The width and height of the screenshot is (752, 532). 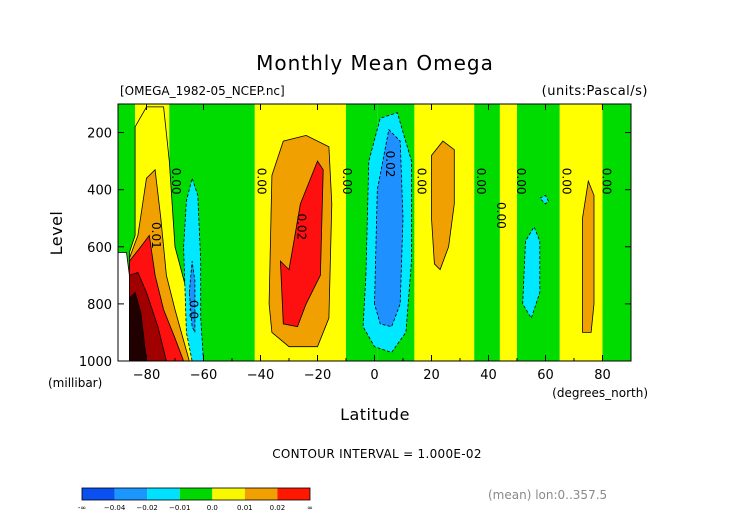 I want to click on region-orange-nh-polar, so click(x=588, y=256).